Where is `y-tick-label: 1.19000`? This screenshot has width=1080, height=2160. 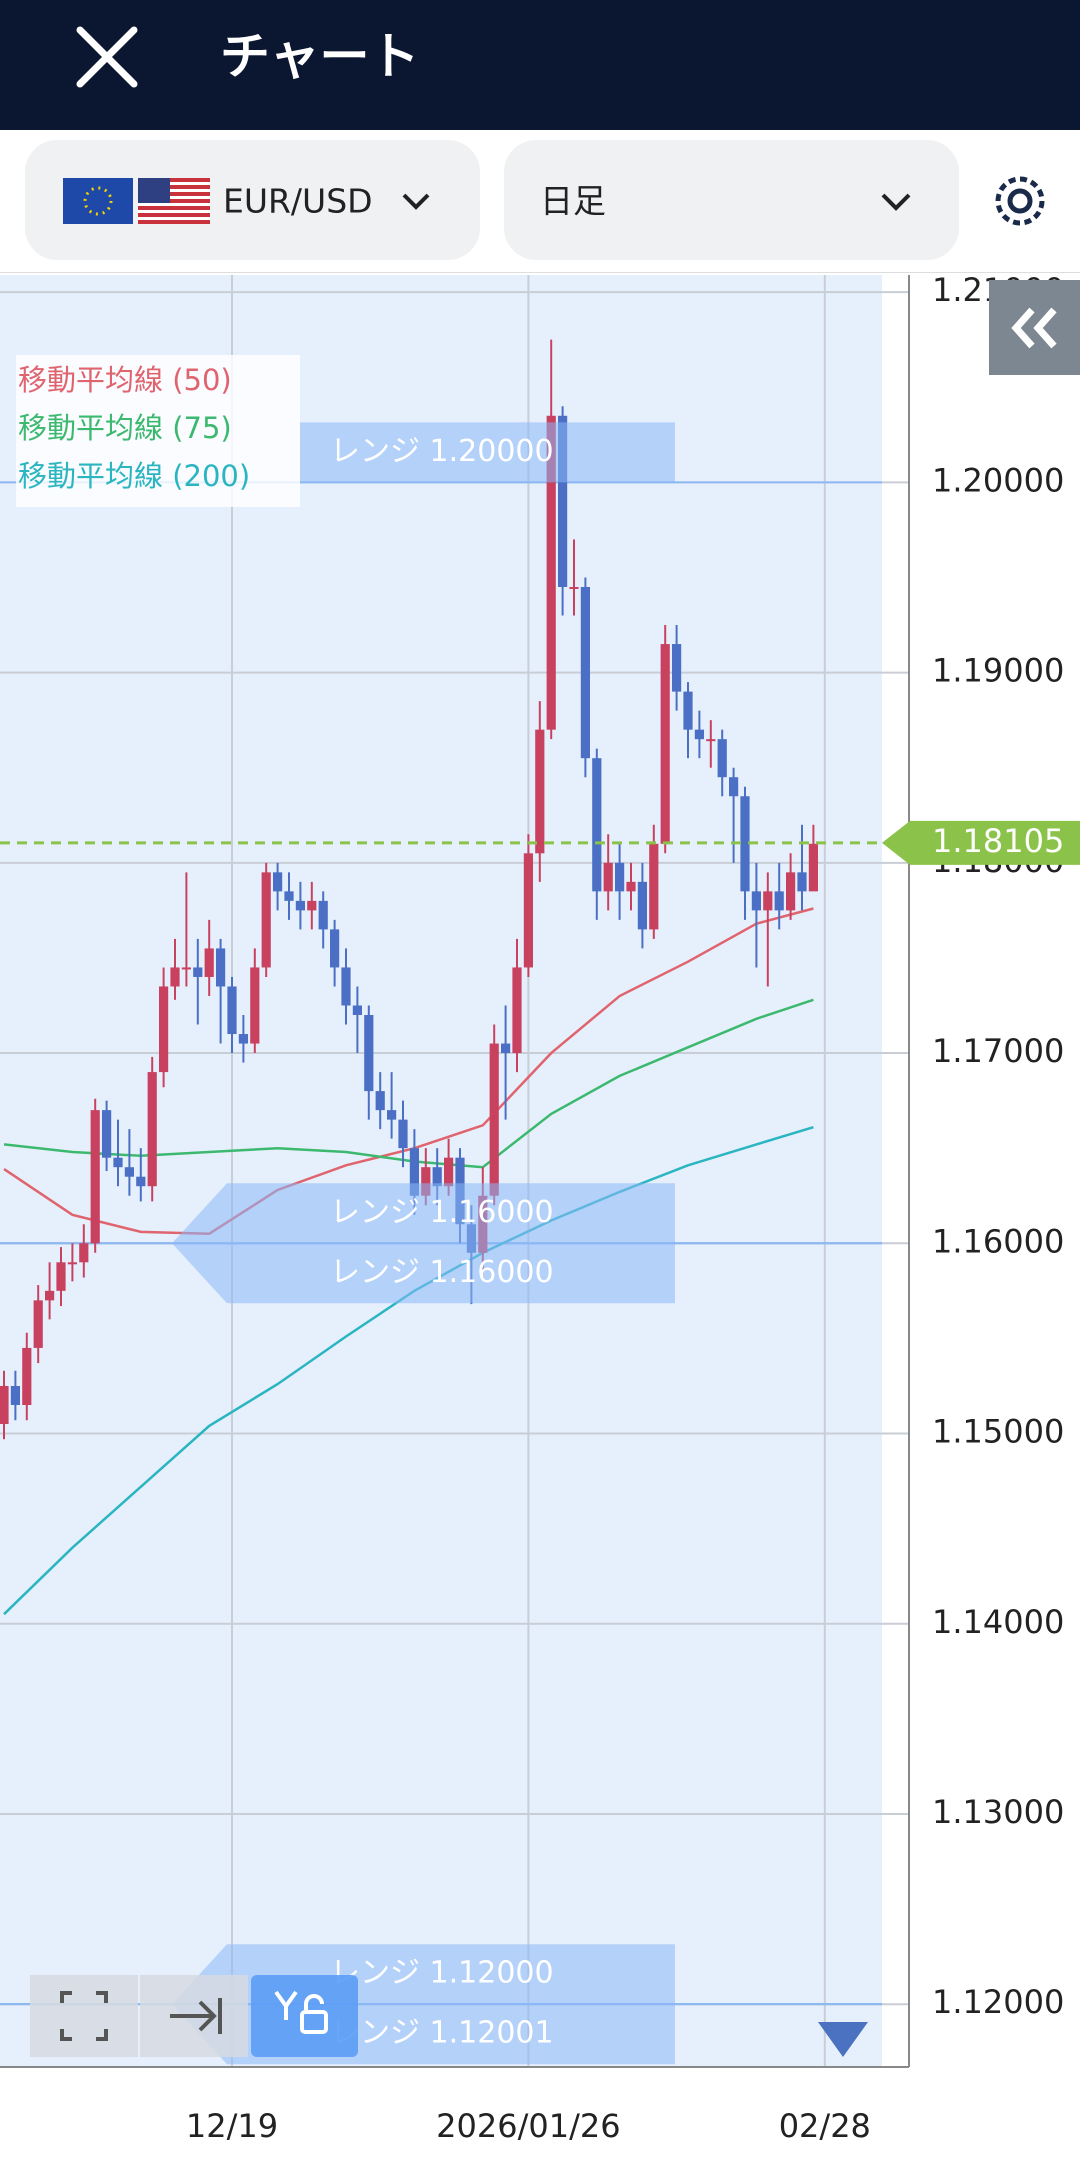 y-tick-label: 1.19000 is located at coordinates (998, 671).